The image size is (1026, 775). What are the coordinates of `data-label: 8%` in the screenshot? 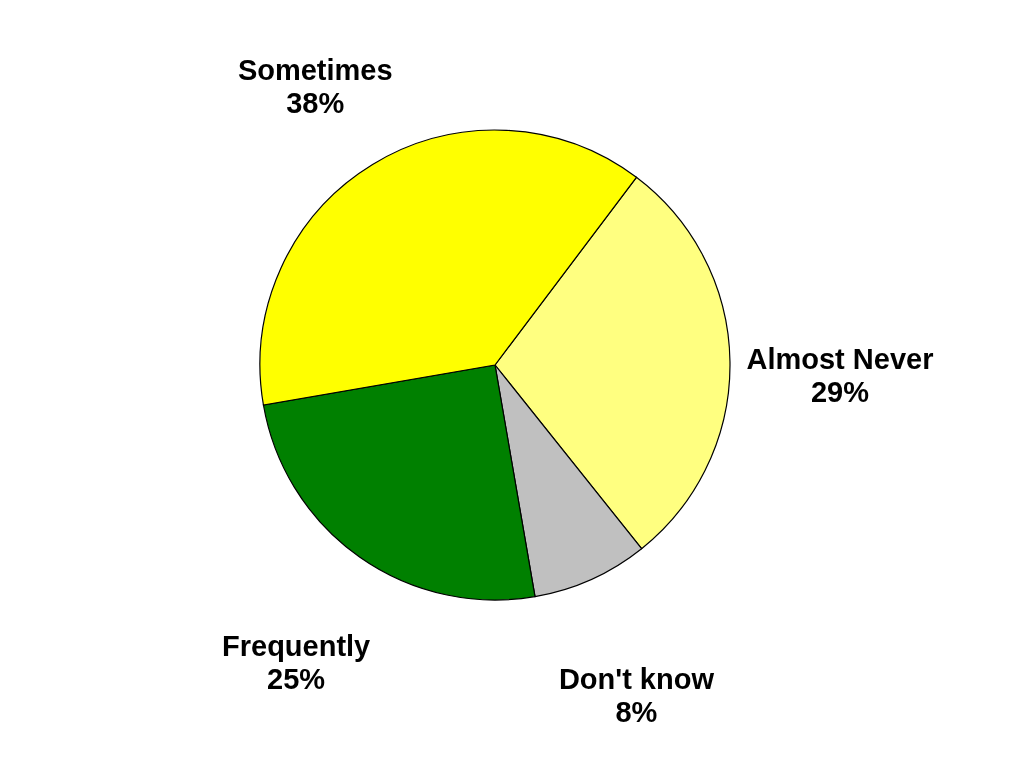 It's located at (636, 711).